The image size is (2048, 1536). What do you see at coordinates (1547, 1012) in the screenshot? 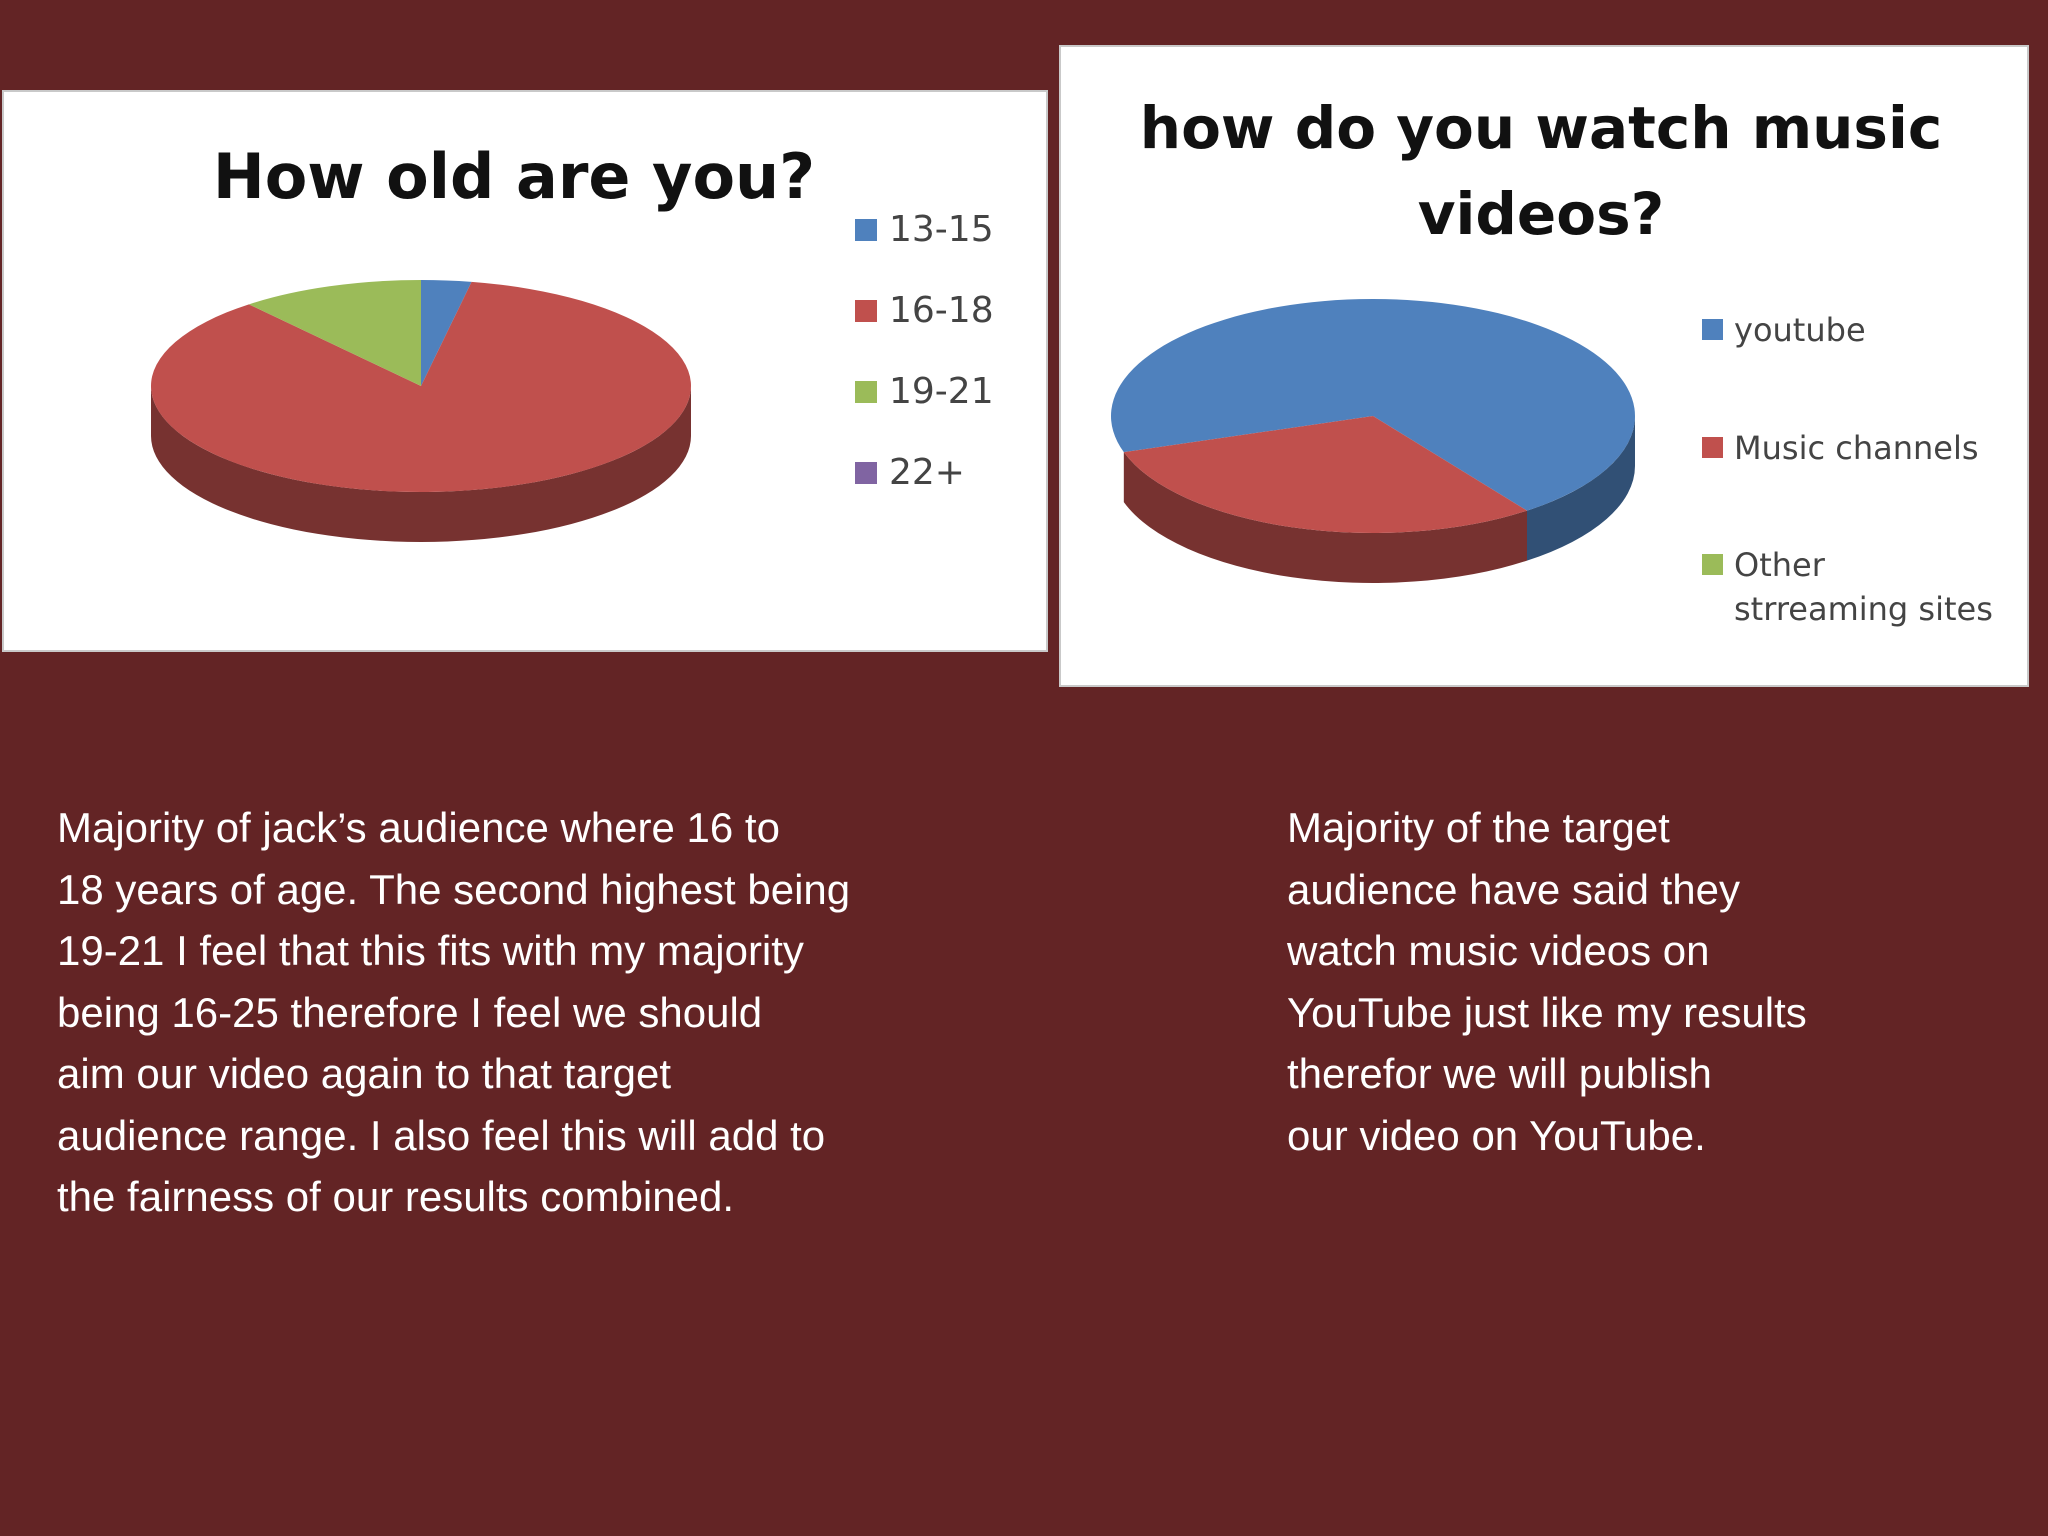
I see `text-right-line-4: YouTube just like my results` at bounding box center [1547, 1012].